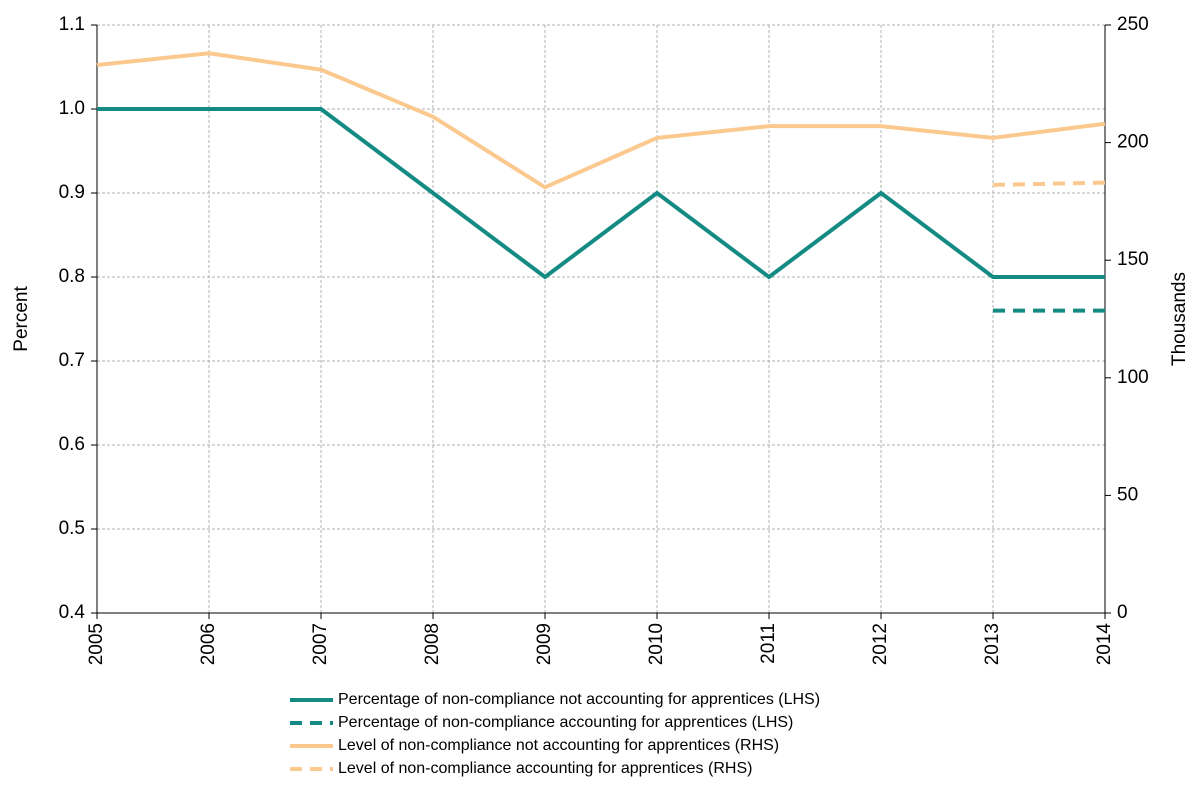 Image resolution: width=1194 pixels, height=787 pixels. I want to click on x-tick-label: 2008, so click(432, 644).